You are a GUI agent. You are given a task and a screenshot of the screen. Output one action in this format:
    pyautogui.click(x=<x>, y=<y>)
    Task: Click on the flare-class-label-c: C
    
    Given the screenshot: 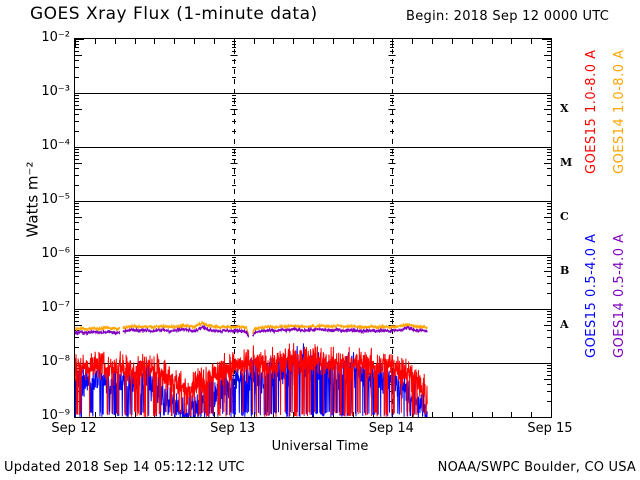 What is the action you would take?
    pyautogui.click(x=564, y=217)
    